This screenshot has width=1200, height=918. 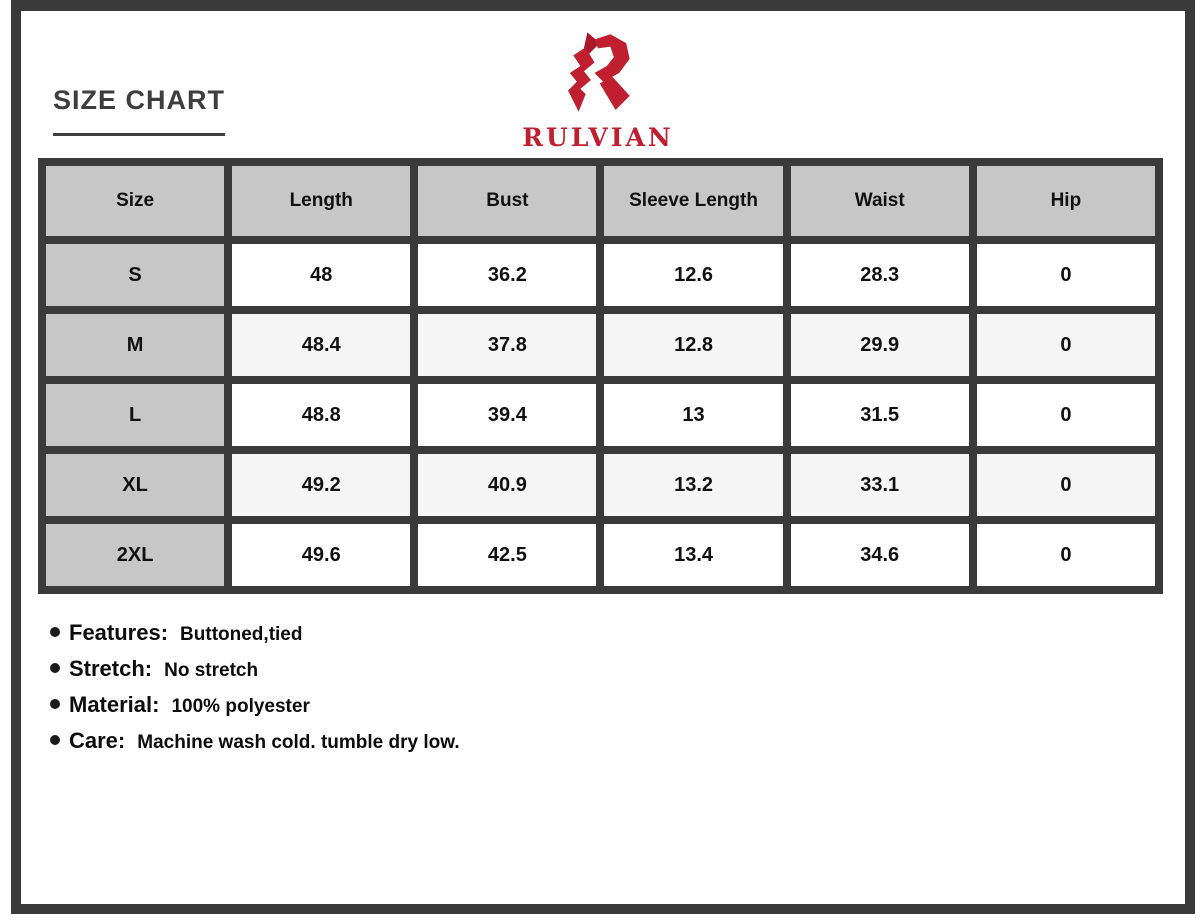 What do you see at coordinates (139, 134) in the screenshot?
I see `title-underline` at bounding box center [139, 134].